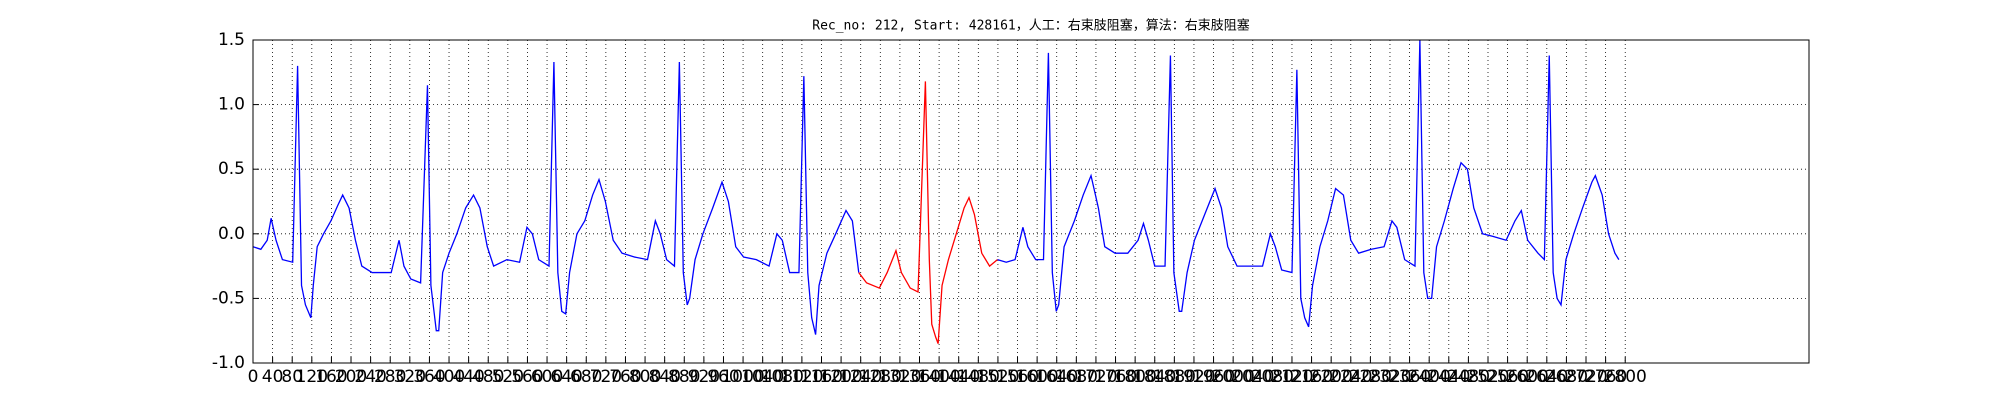  What do you see at coordinates (1350, 377) in the screenshot?
I see `x-tick-label: 2240` at bounding box center [1350, 377].